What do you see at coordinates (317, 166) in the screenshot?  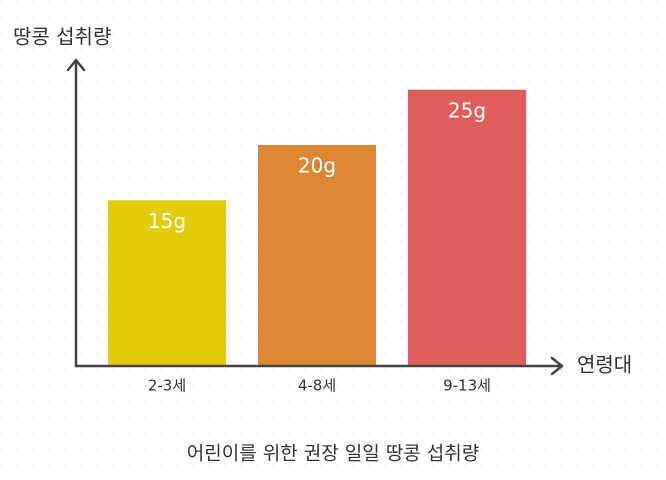 I see `value-label: 20g` at bounding box center [317, 166].